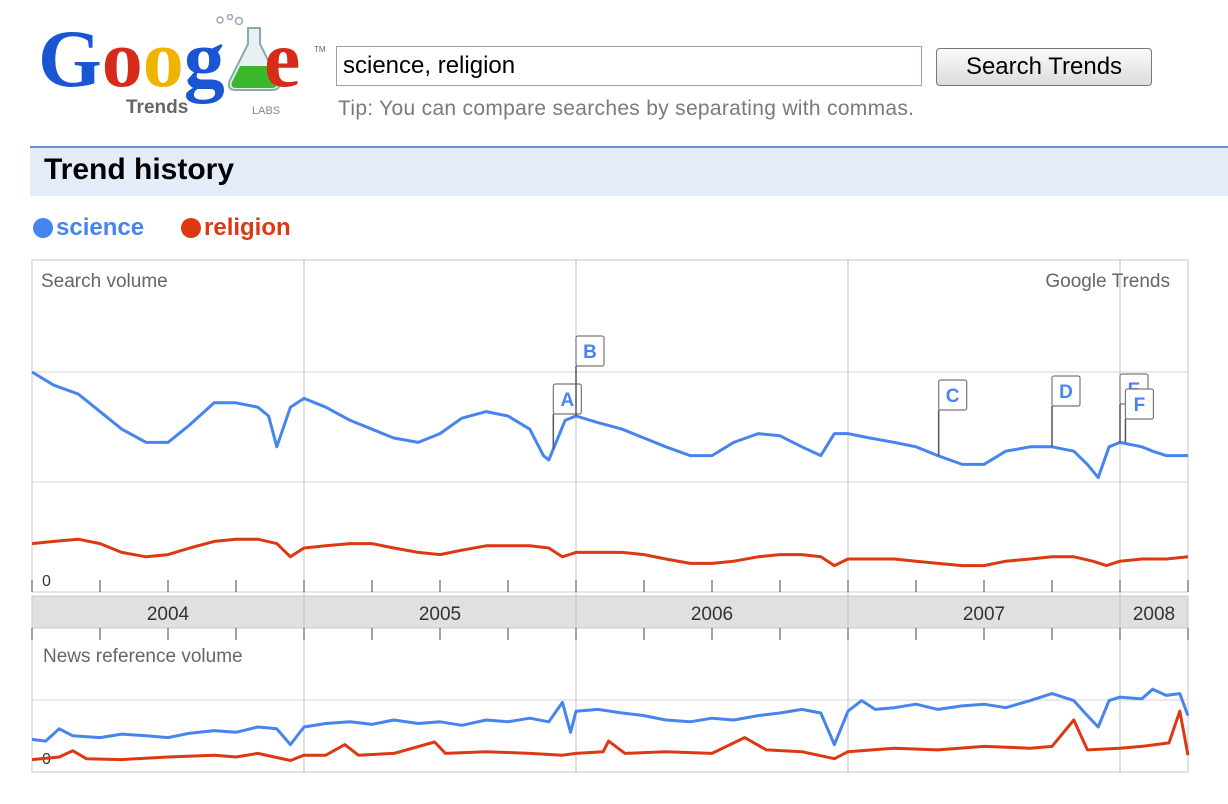  I want to click on google-trends-logo: Goog e TM Trends LABS, so click(183, 70).